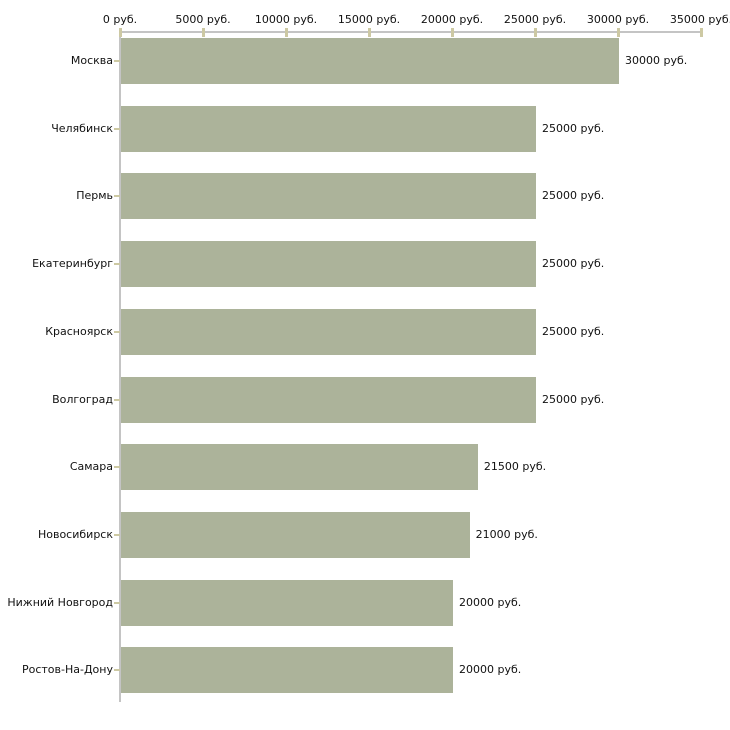 The height and width of the screenshot is (730, 730). Describe the element at coordinates (411, 32) in the screenshot. I see `x-axis-line` at that location.